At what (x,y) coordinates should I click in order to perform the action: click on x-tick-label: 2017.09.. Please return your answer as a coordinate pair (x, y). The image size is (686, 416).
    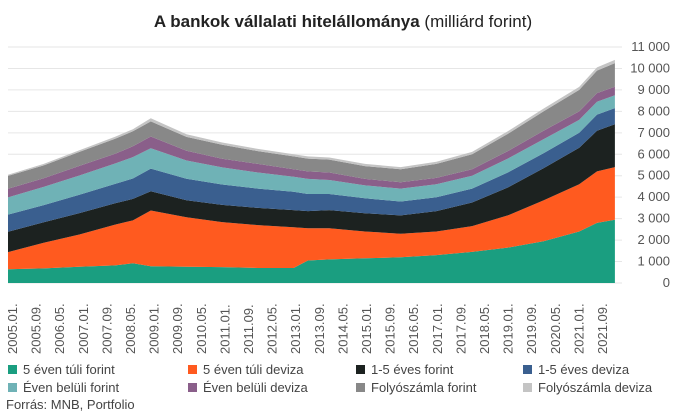
    Looking at the image, I should click on (460, 328).